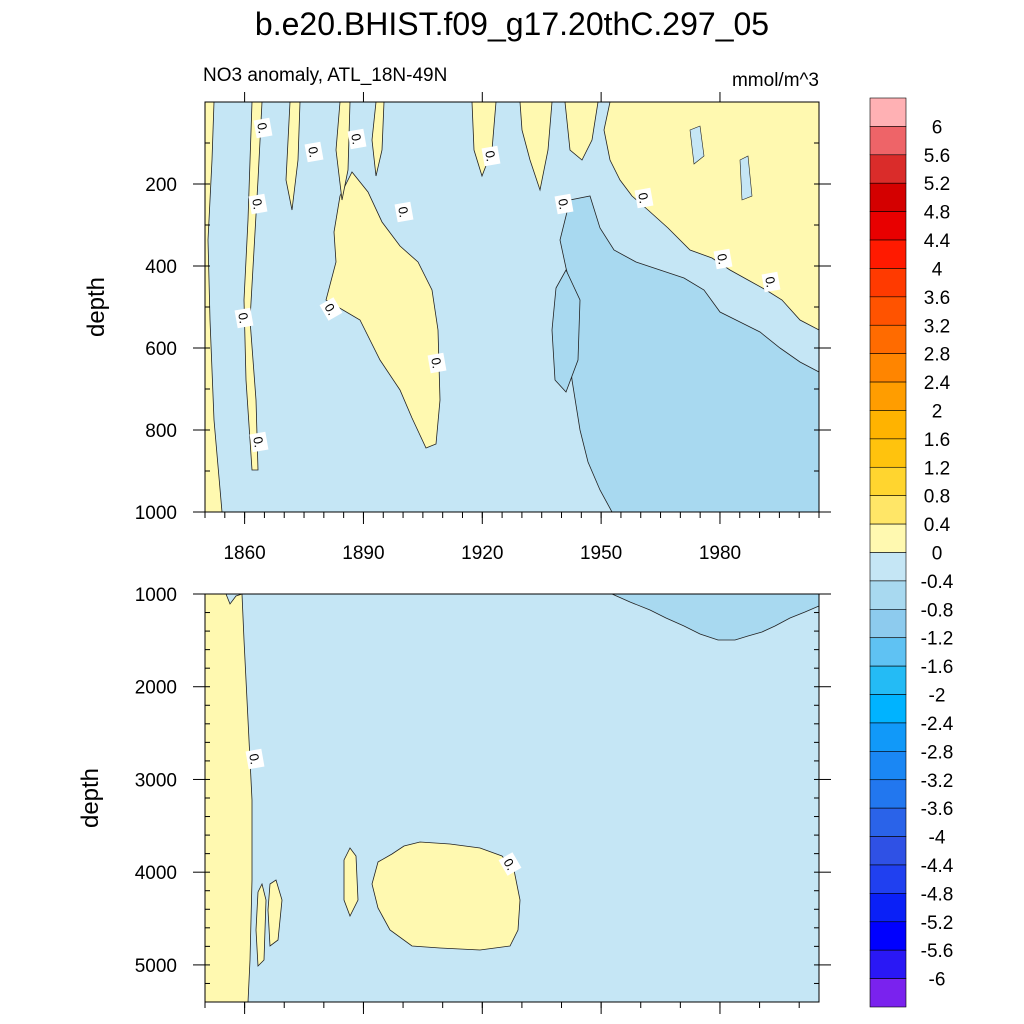  Describe the element at coordinates (937, 951) in the screenshot. I see `colorbar-level-label: -5.6` at that location.